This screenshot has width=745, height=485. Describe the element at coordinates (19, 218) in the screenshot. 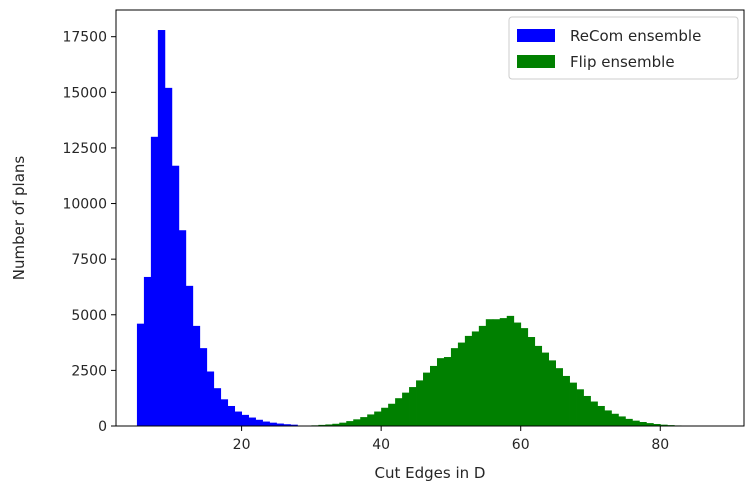

I see `y-axis-label: Number of plans` at that location.